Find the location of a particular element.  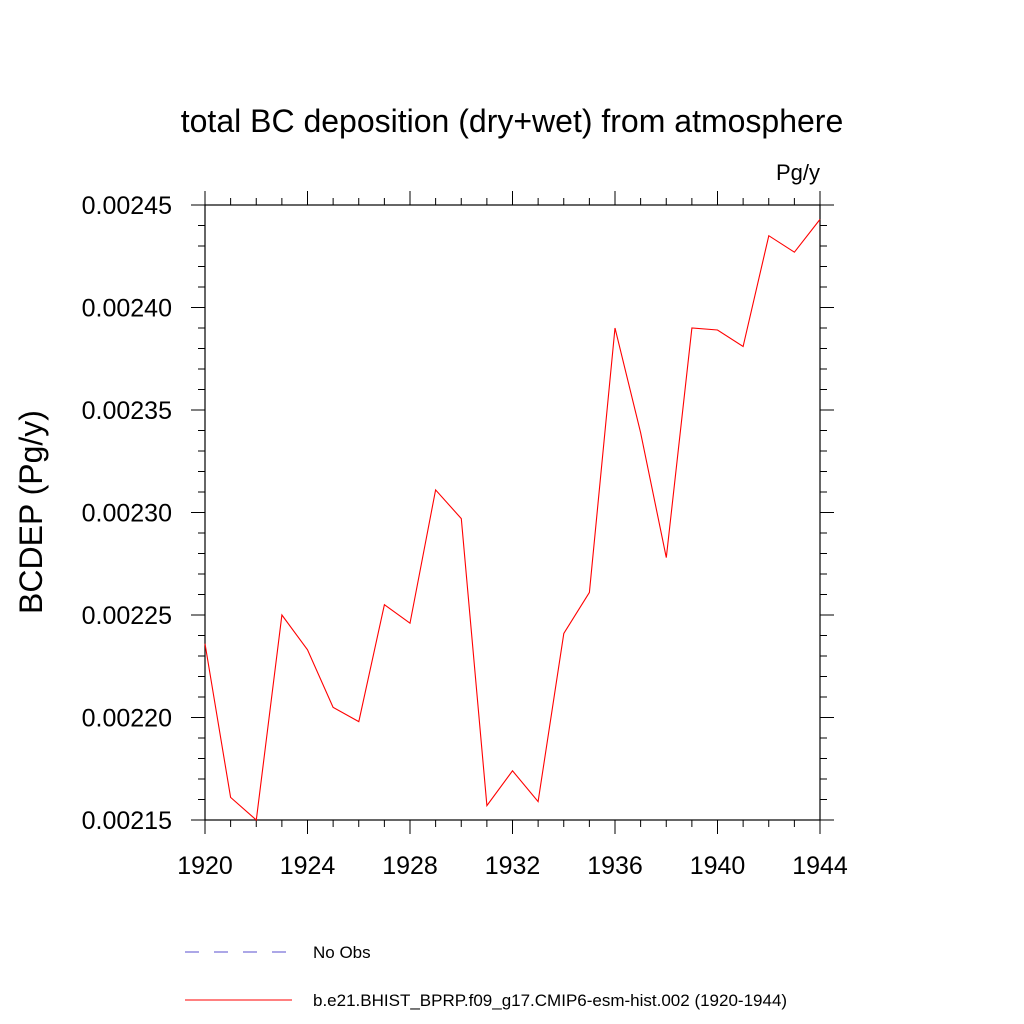

x-tick-label: 1944 is located at coordinates (820, 866).